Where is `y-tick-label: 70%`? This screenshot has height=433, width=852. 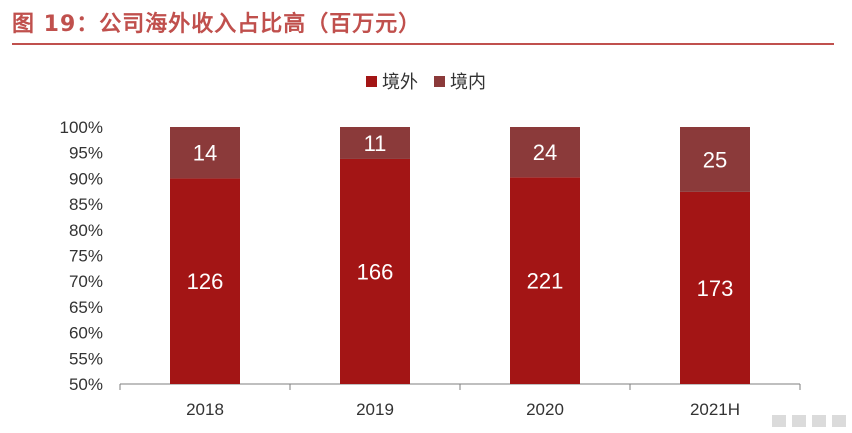 y-tick-label: 70% is located at coordinates (86, 281).